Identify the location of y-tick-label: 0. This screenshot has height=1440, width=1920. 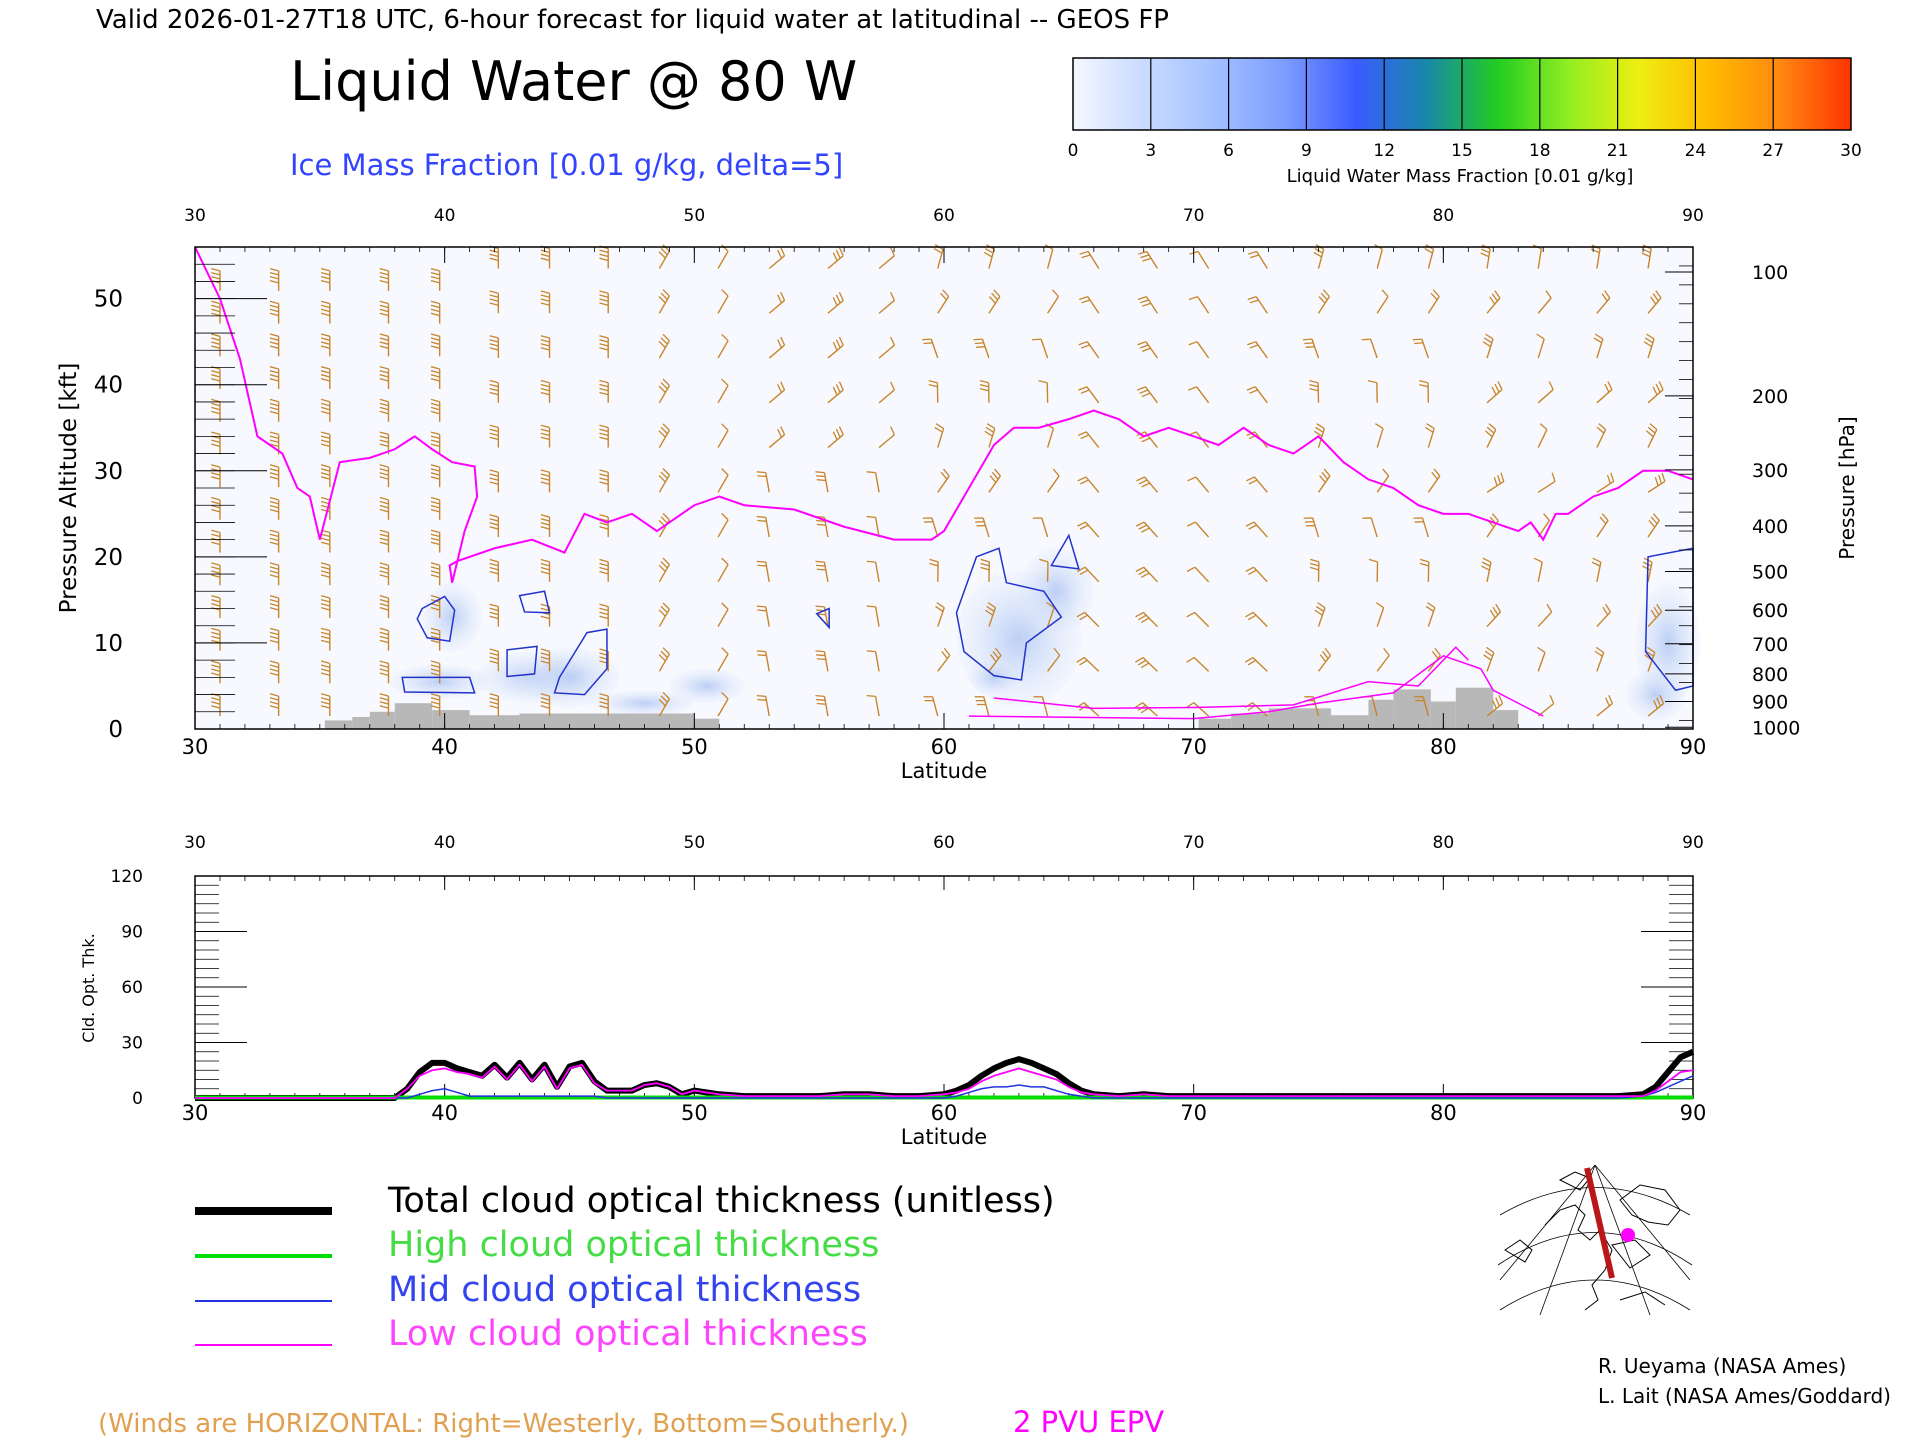
(115, 730).